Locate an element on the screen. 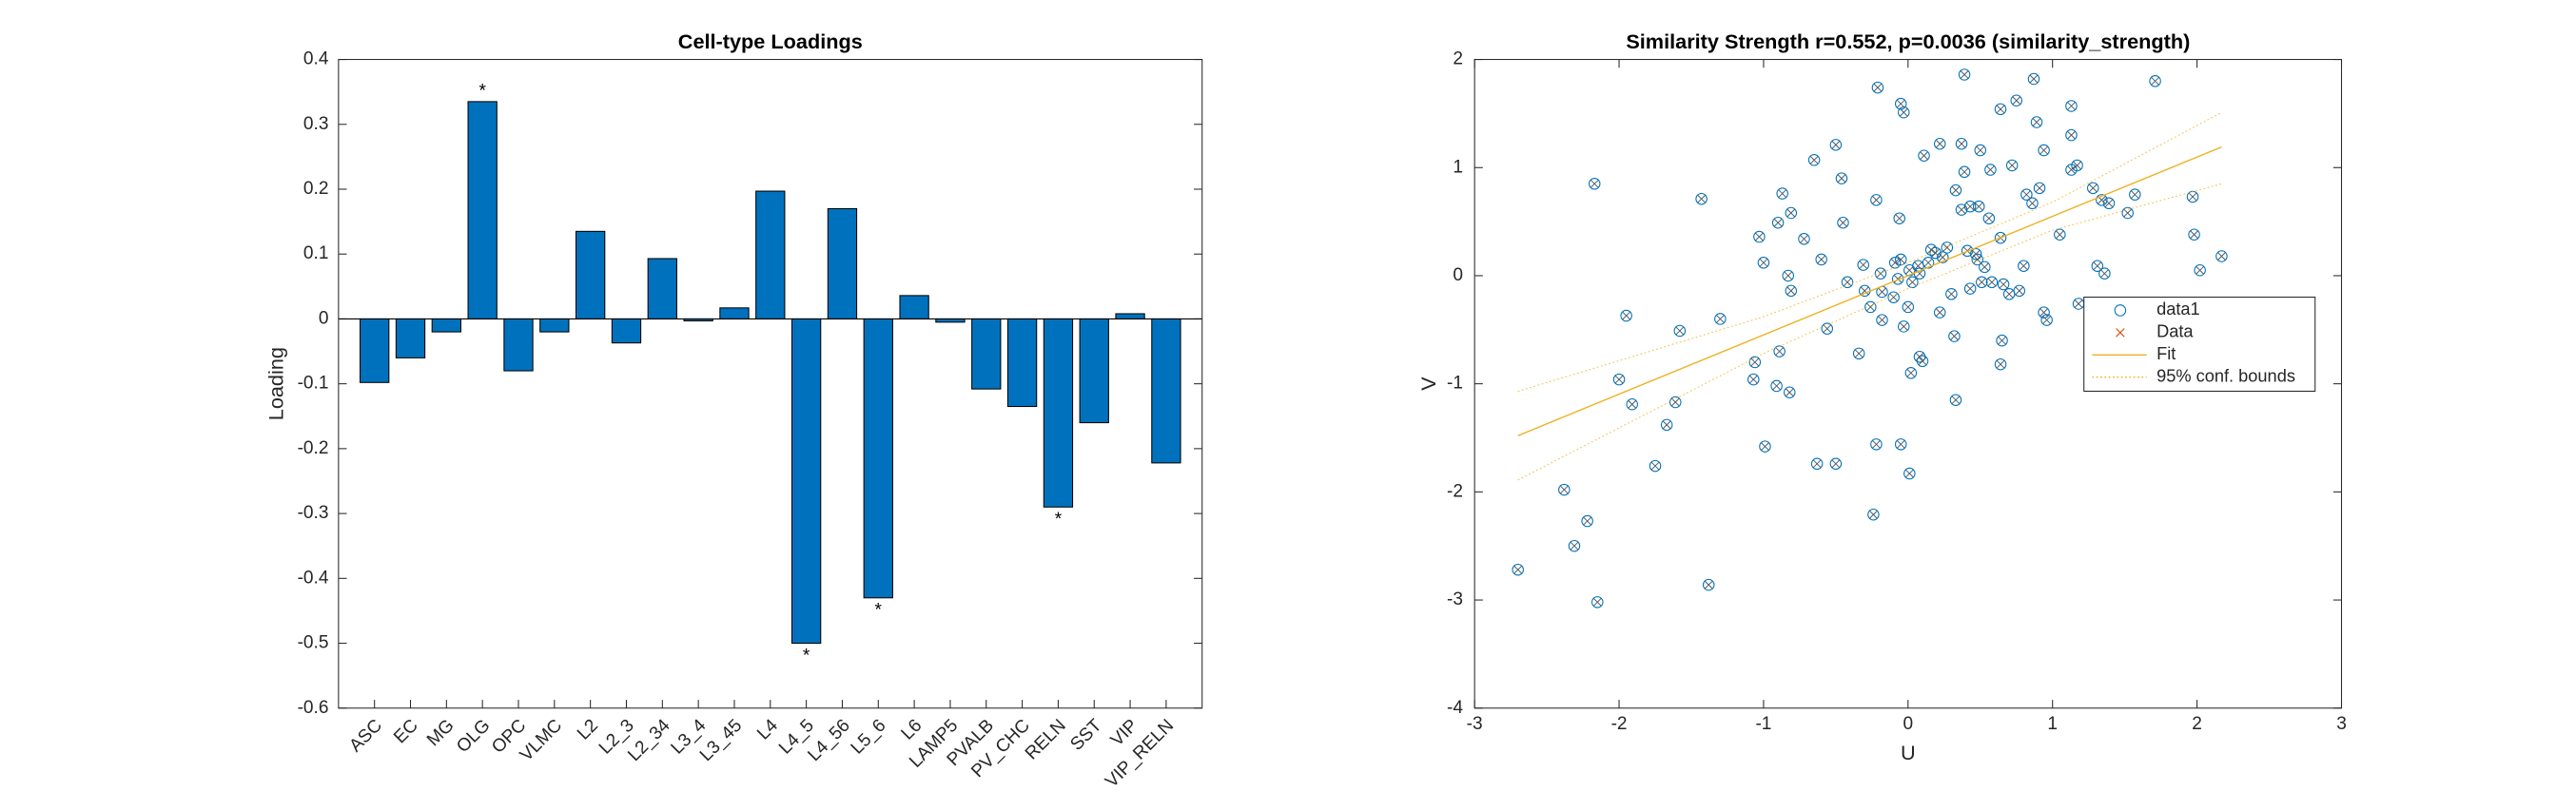  y-tick-label: 0.4 is located at coordinates (316, 59).